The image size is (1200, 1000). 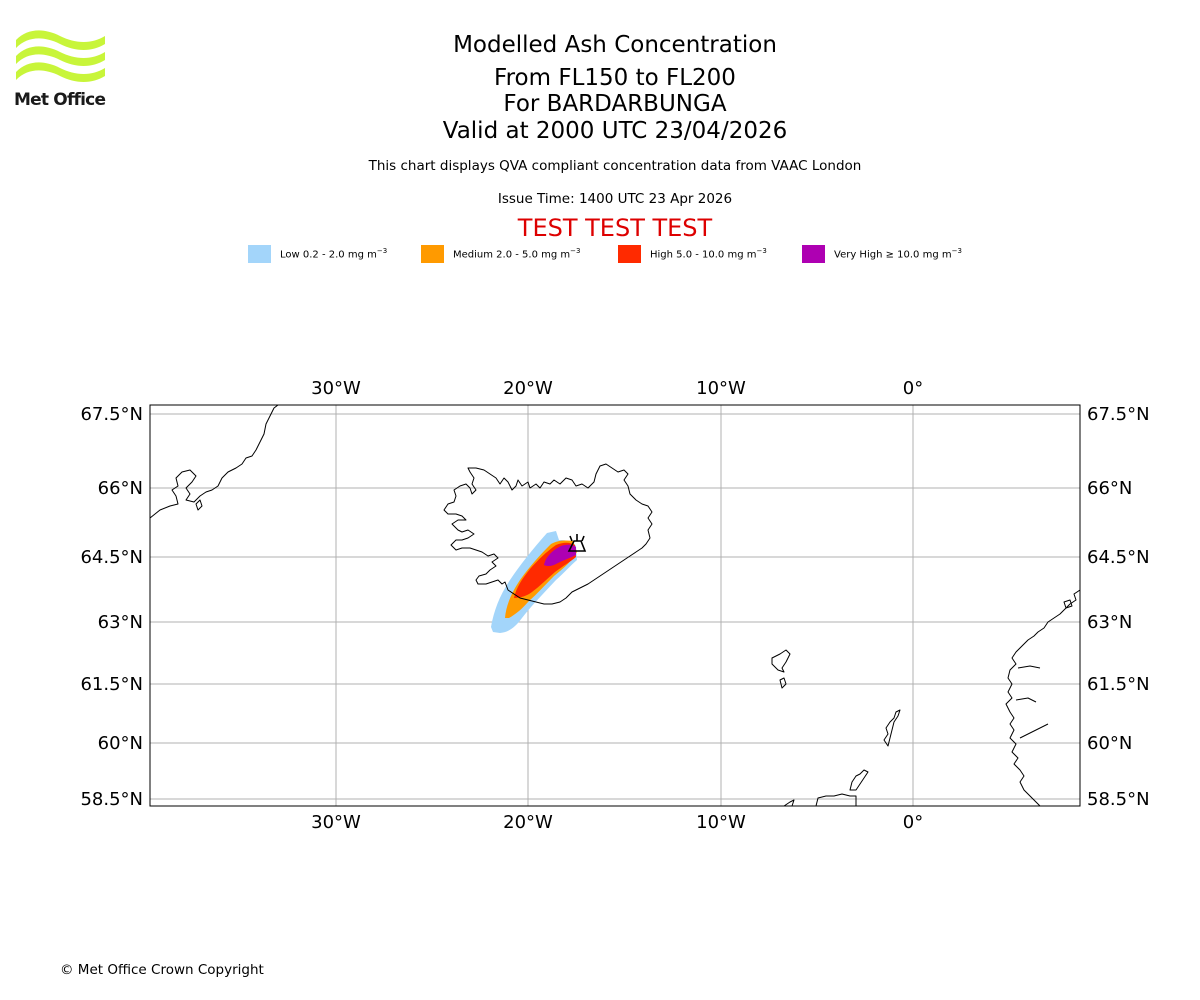 I want to click on legend-high: High 5.0 - 10.0 mg m−3, so click(x=692, y=253).